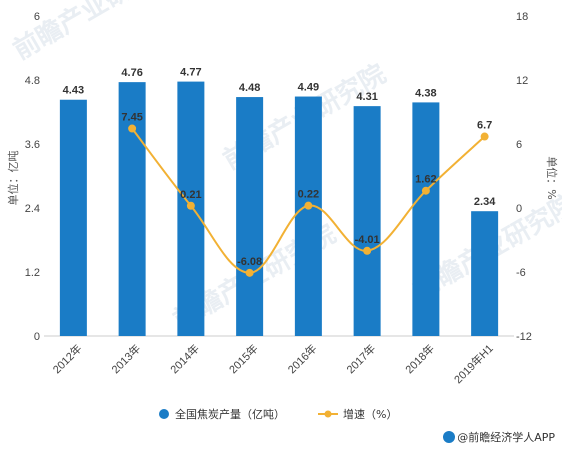 The width and height of the screenshot is (562, 450). Describe the element at coordinates (32, 177) in the screenshot. I see `left-axis-ticks: 0 1.2 2.4 3.6 4.8 6` at that location.